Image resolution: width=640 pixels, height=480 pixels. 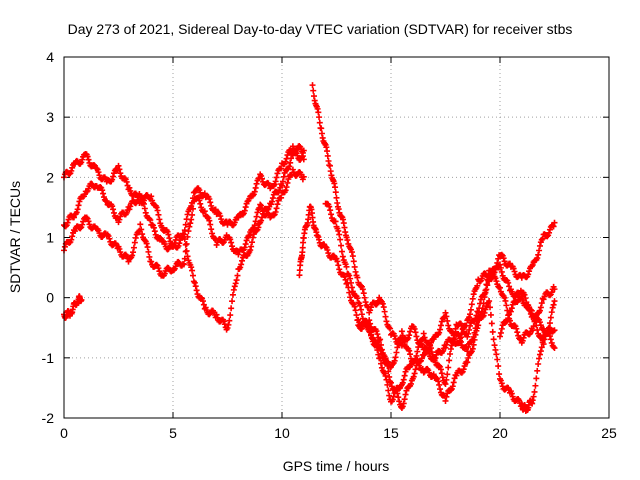 I want to click on x-tick-label: 10, so click(x=282, y=433).